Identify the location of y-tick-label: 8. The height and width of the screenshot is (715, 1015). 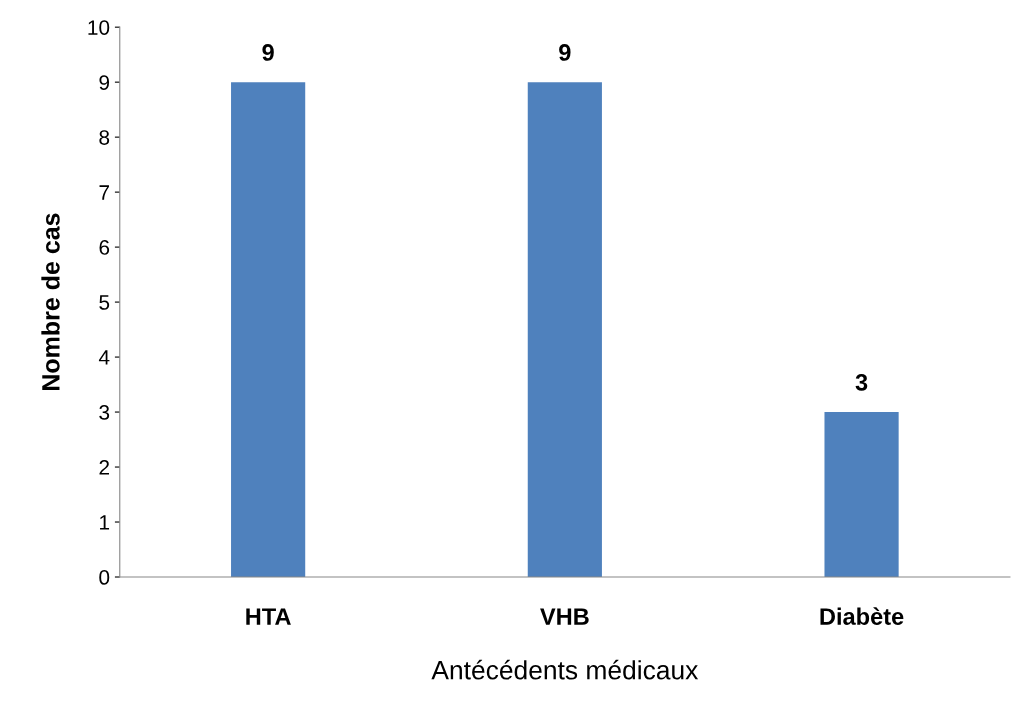
(104, 137).